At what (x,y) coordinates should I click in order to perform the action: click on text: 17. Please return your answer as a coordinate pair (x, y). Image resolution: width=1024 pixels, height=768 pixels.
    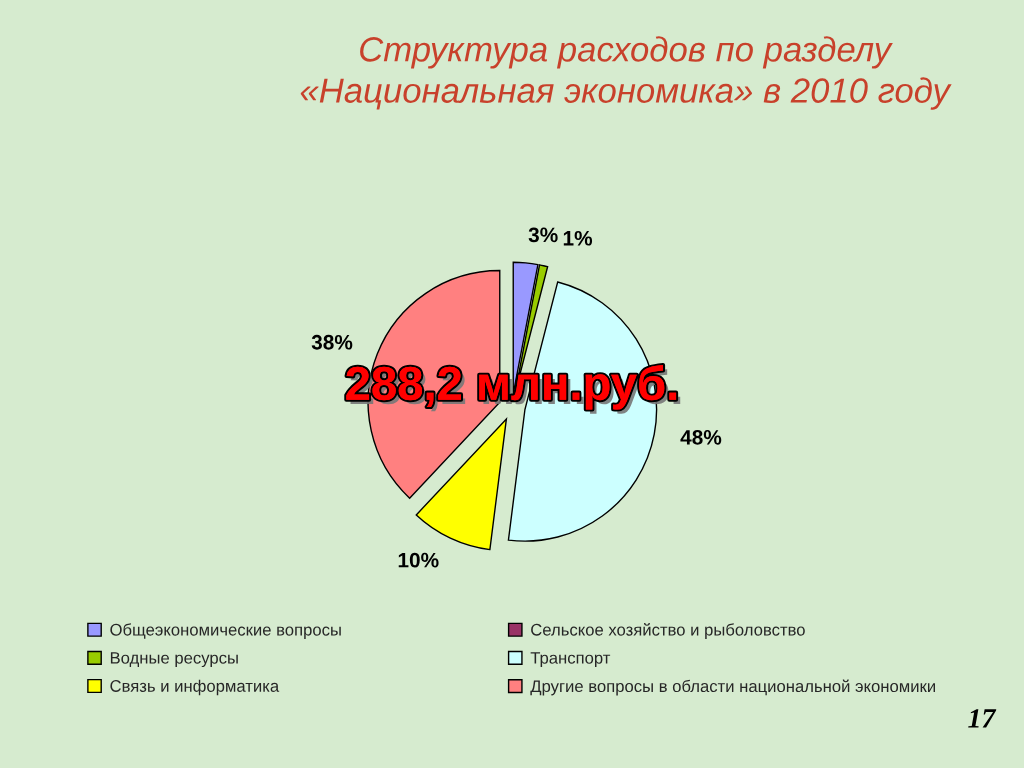
    Looking at the image, I should click on (982, 718).